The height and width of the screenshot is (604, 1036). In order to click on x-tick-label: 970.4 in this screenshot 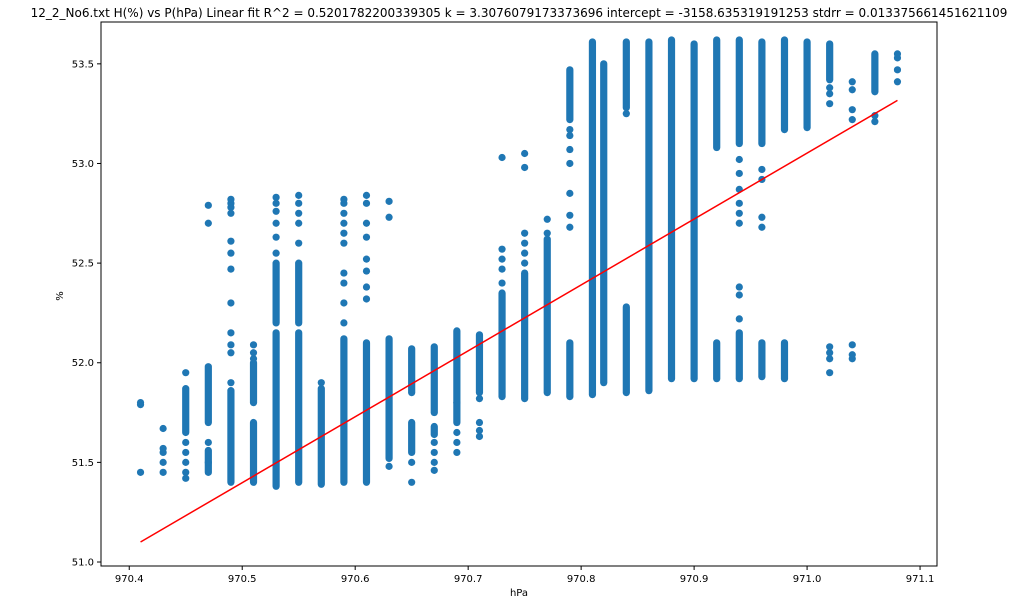, I will do `click(129, 579)`.